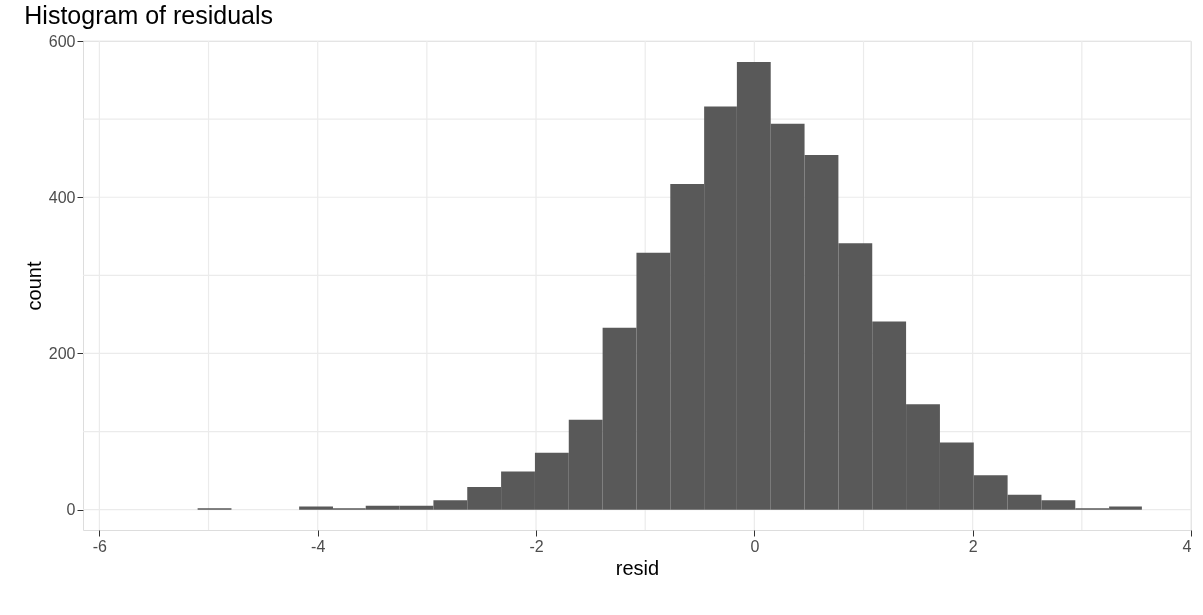  Describe the element at coordinates (33, 286) in the screenshot. I see `y-axis-title: count` at that location.